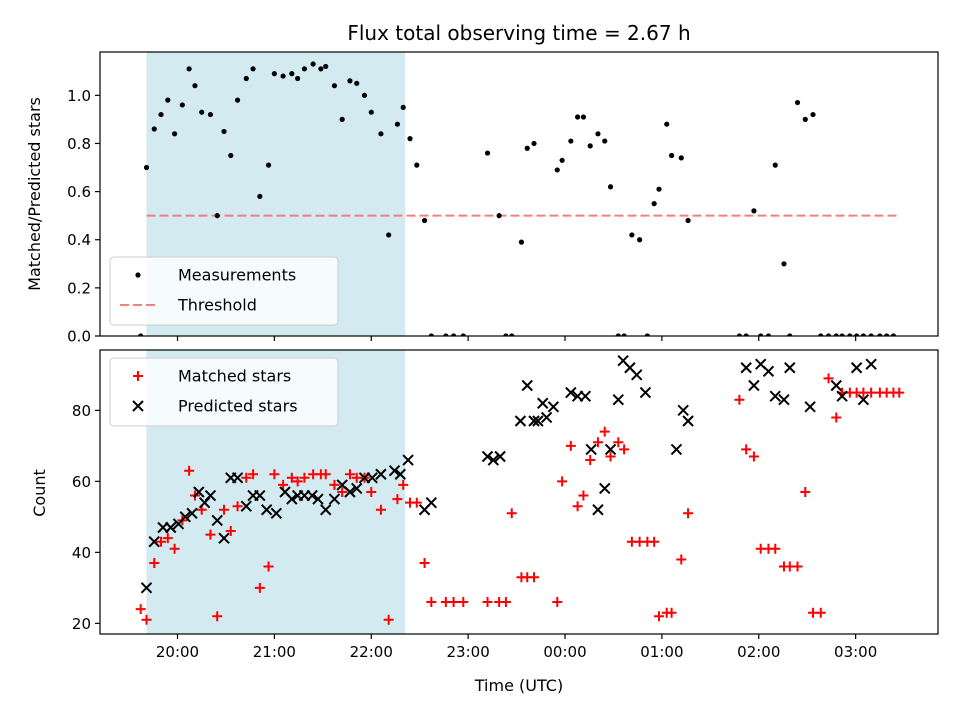 The image size is (960, 720). I want to click on x-tick-label: 21:00, so click(274, 652).